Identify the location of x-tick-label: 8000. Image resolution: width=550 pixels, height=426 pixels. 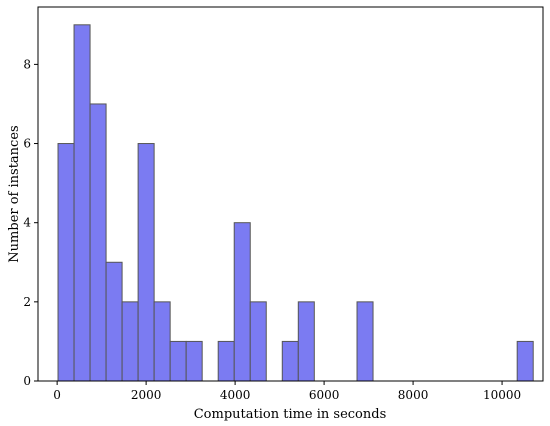
(413, 395).